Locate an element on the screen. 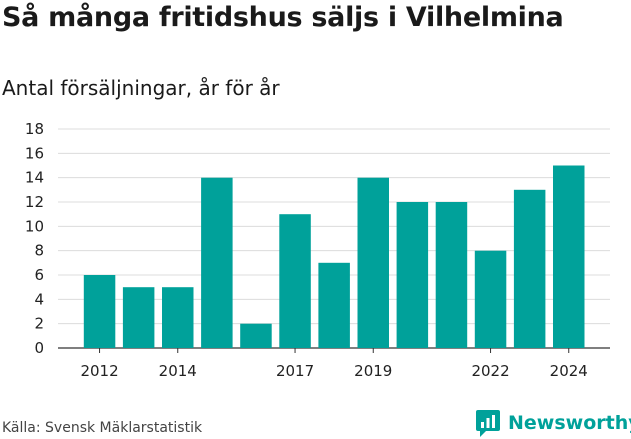  bar-2014 is located at coordinates (178, 317).